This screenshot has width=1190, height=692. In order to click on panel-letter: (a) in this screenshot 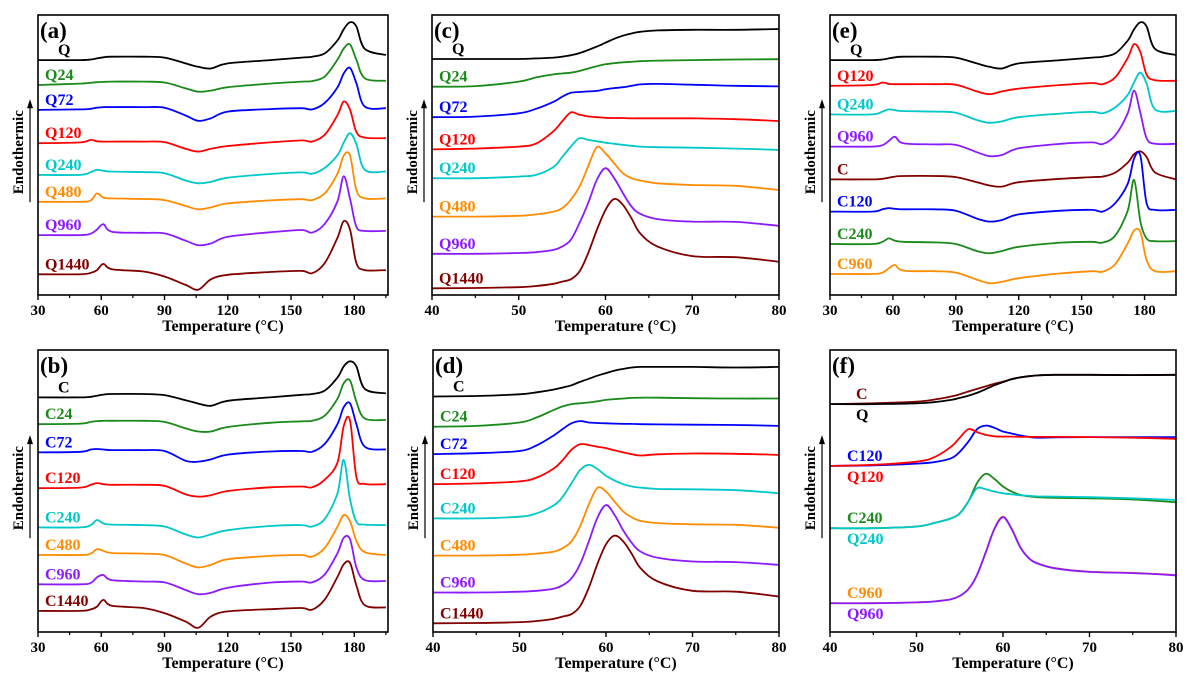, I will do `click(53, 30)`.